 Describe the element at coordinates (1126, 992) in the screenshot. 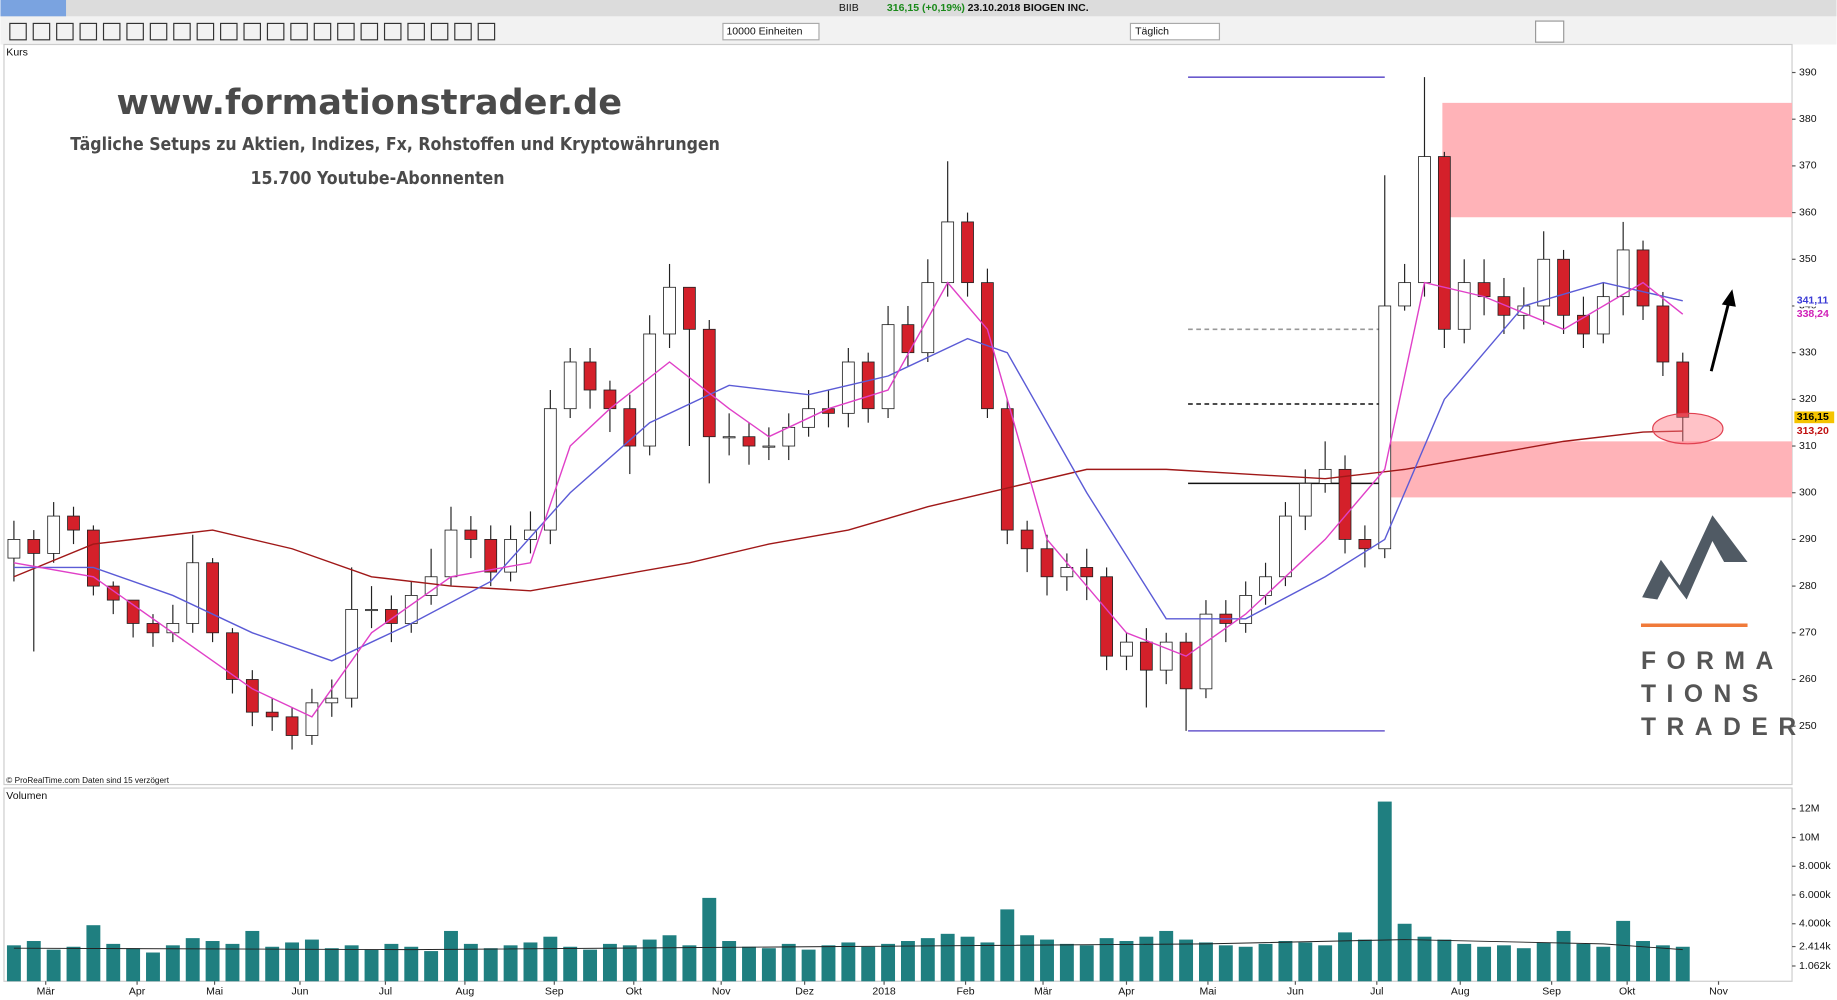

I see `x-tick-label: Apr` at that location.